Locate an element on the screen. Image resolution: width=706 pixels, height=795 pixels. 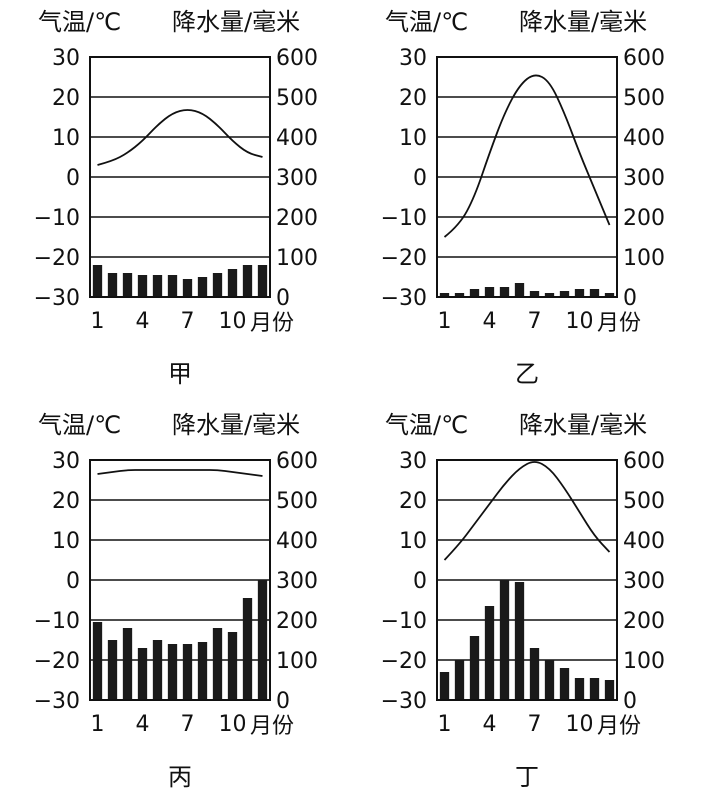
month-tick-label: 4 is located at coordinates (490, 321).